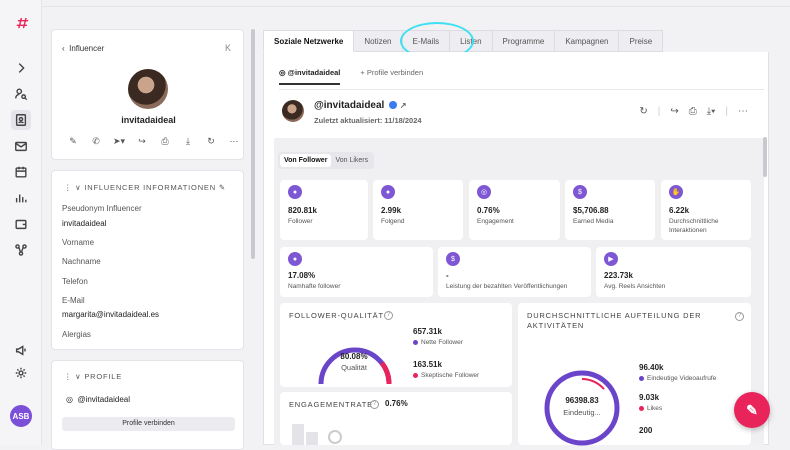  I want to click on profiles-section-header: ⋮ ∨ PROFILE, so click(93, 376).